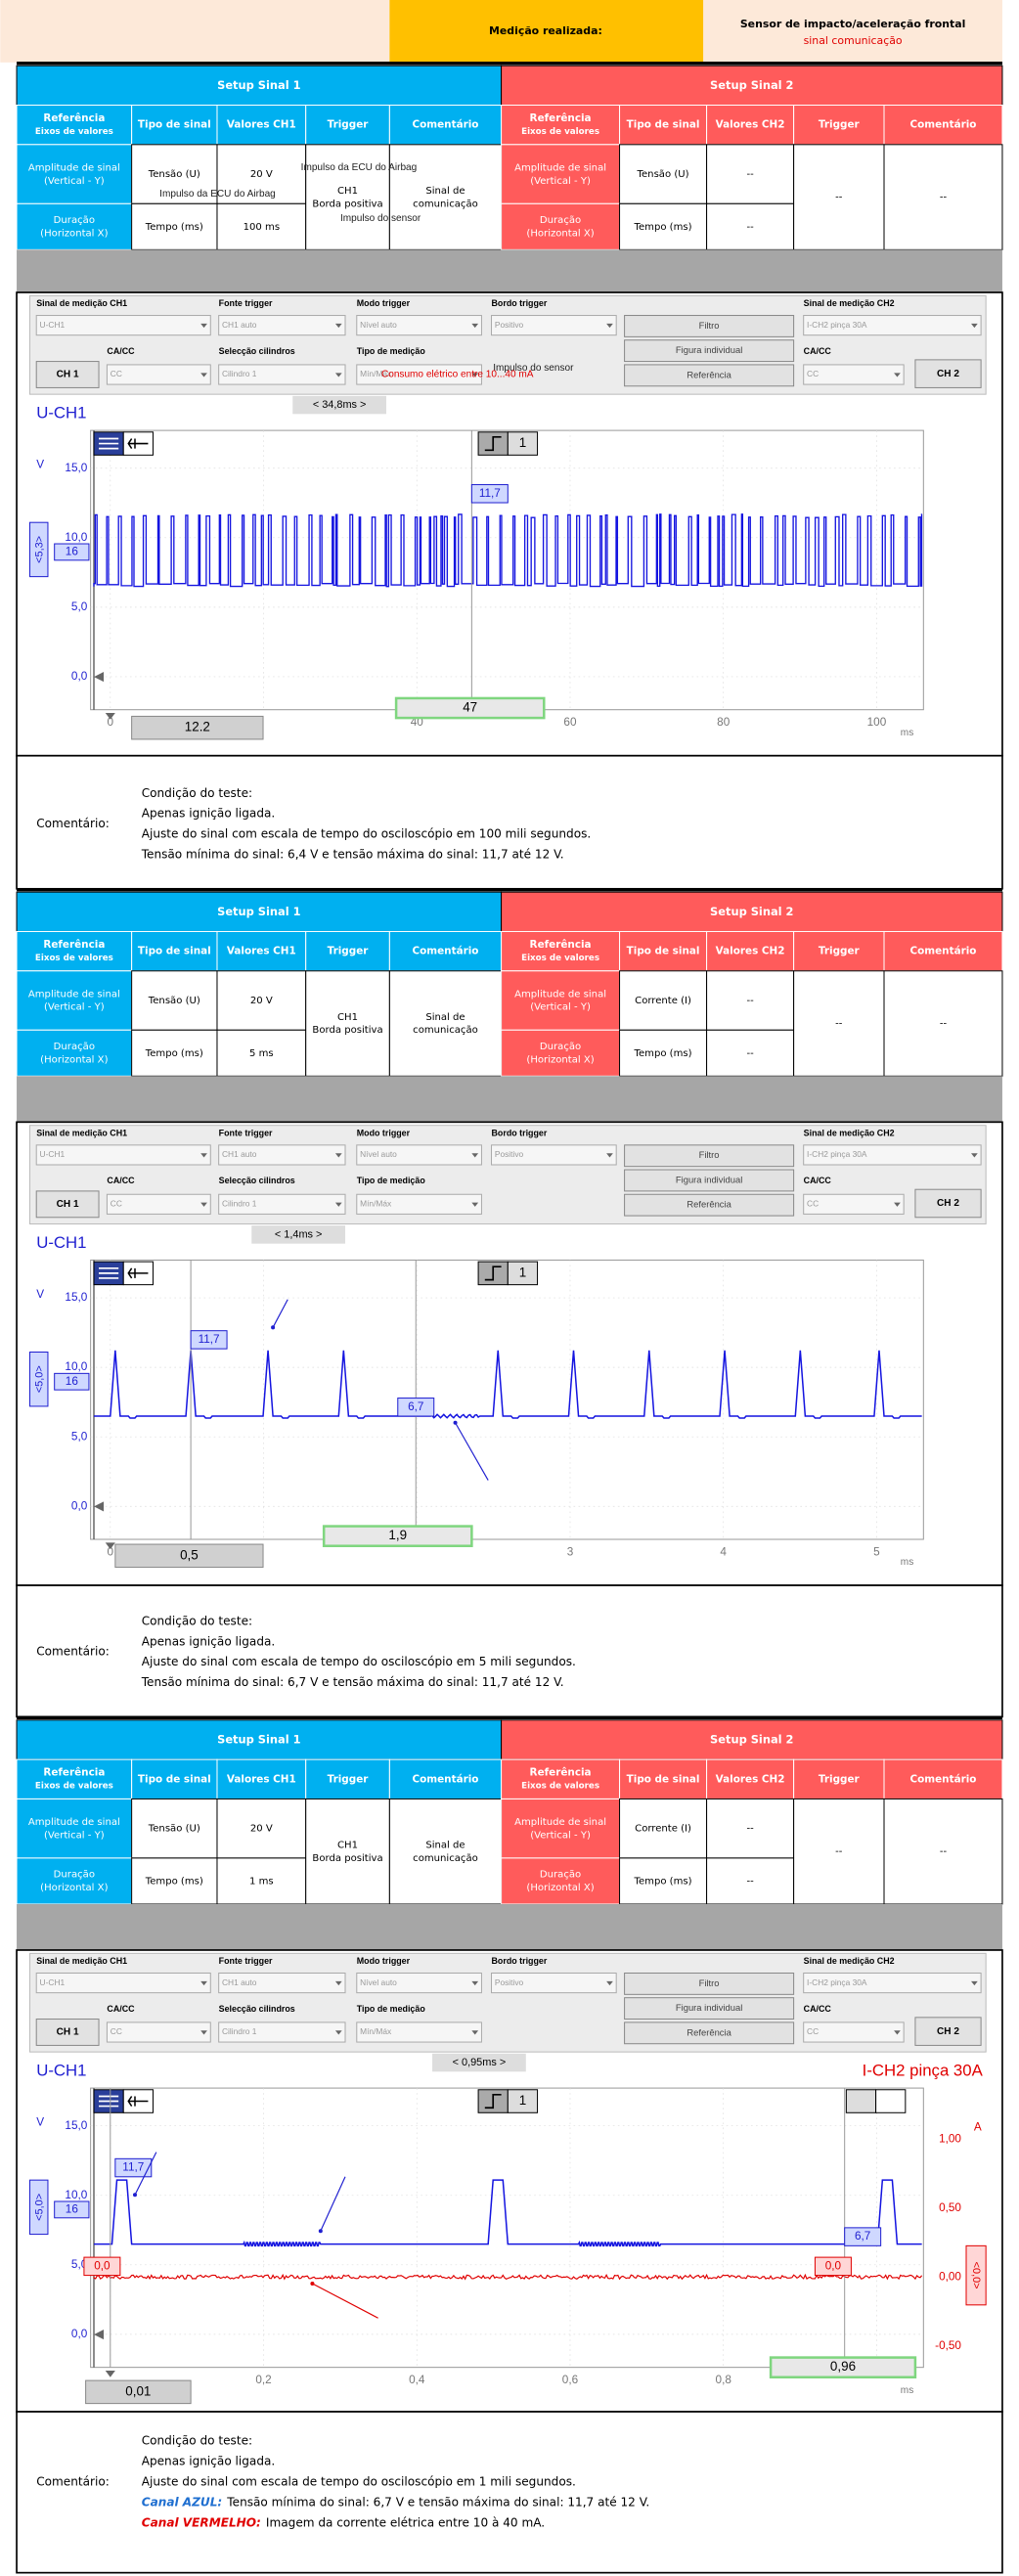 The image size is (1019, 2576). I want to click on cursor-b: 1,9, so click(397, 1535).